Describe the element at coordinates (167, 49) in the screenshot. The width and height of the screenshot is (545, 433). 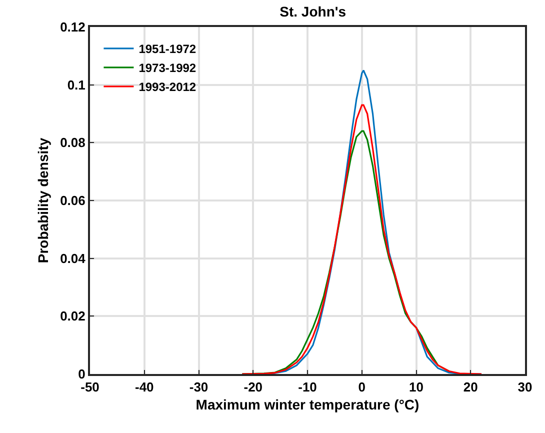
I see `legend-label: 1951-1972` at that location.